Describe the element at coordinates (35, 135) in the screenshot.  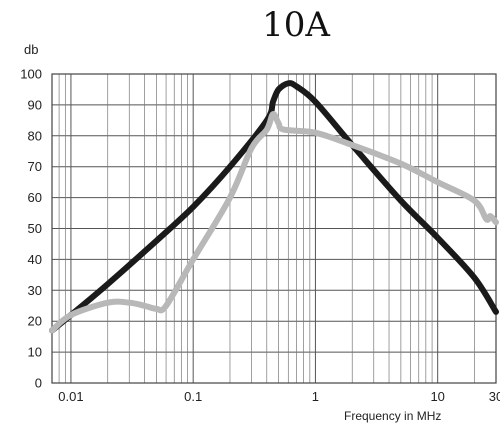
I see `y-tick-label: 80` at that location.